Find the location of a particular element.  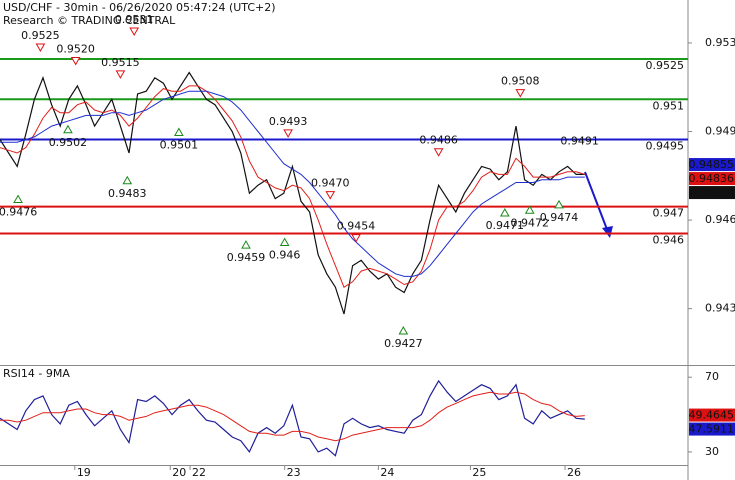

price-badge-label: 0.94855 is located at coordinates (712, 164).